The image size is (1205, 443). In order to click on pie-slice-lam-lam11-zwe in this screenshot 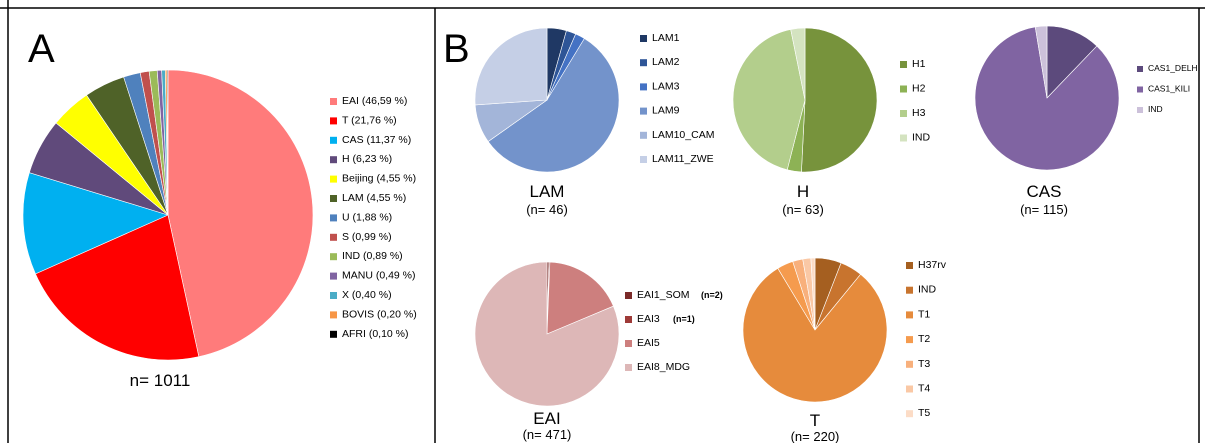, I will do `click(511, 66)`.